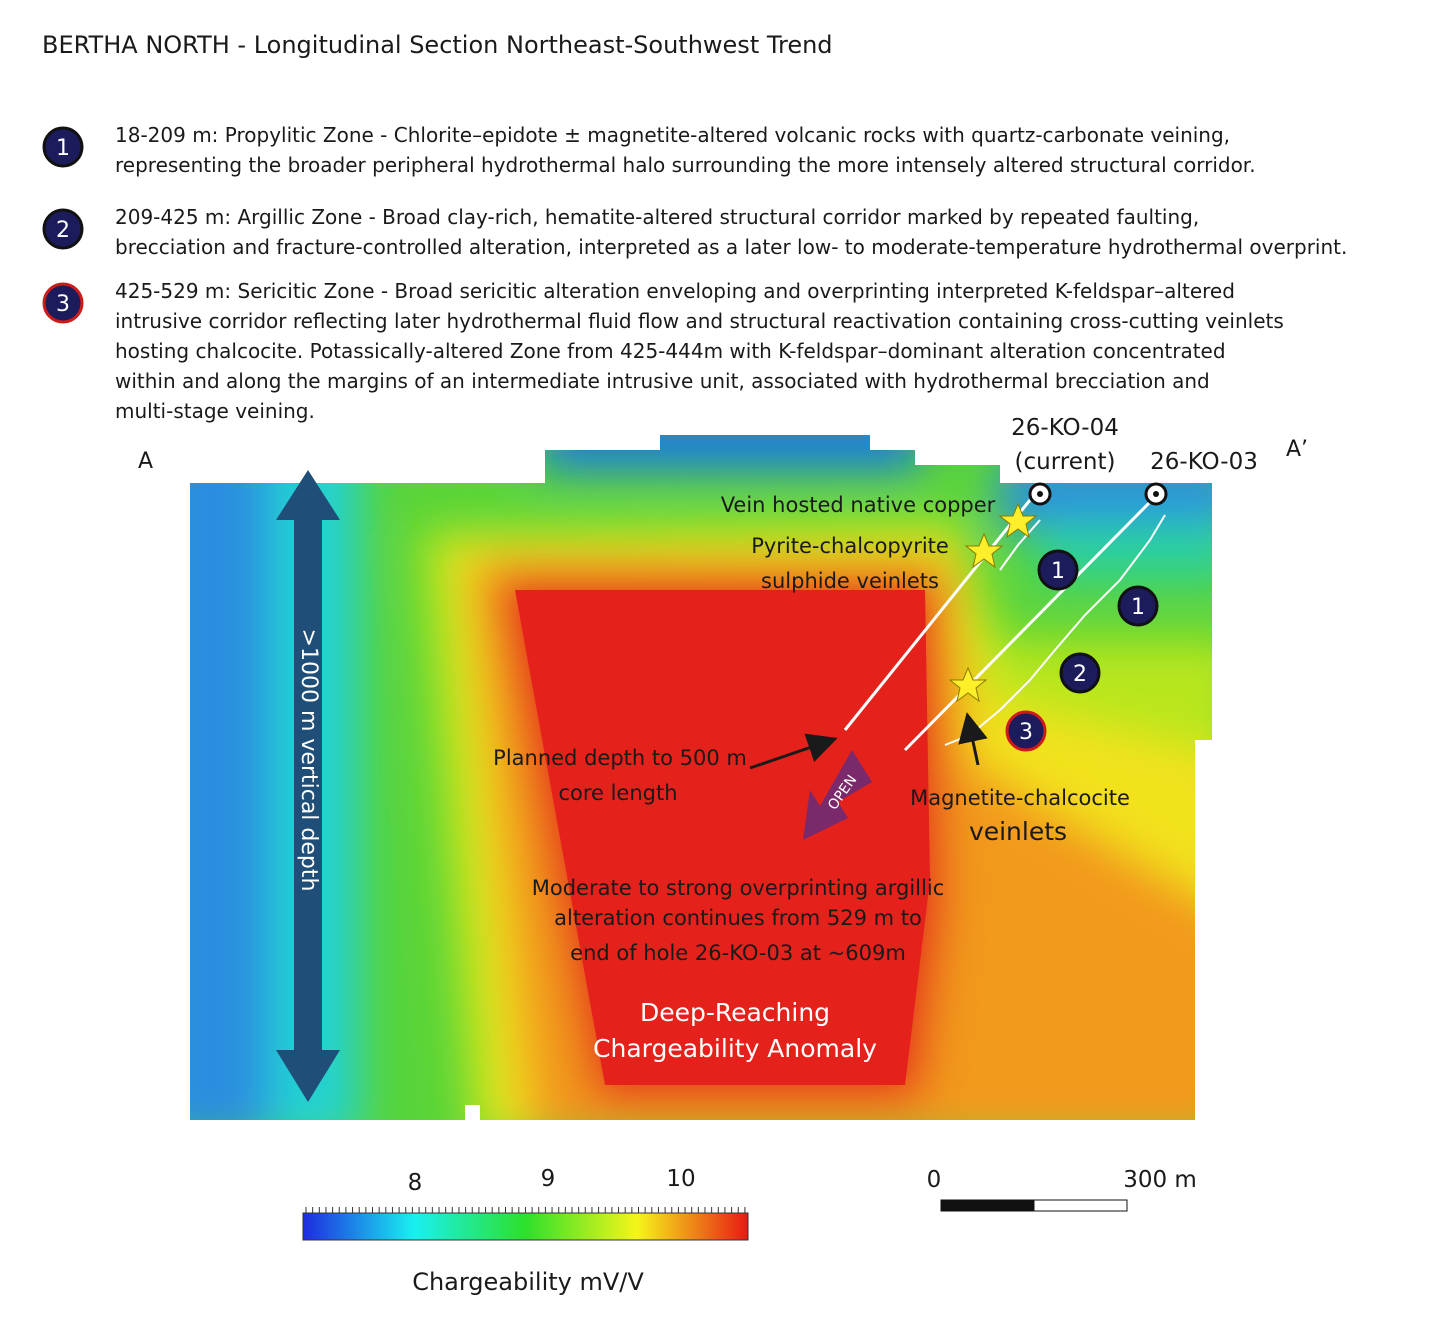 This screenshot has height=1324, width=1431. Describe the element at coordinates (528, 1282) in the screenshot. I see `colorbar-title: Chargeability mV/V` at that location.